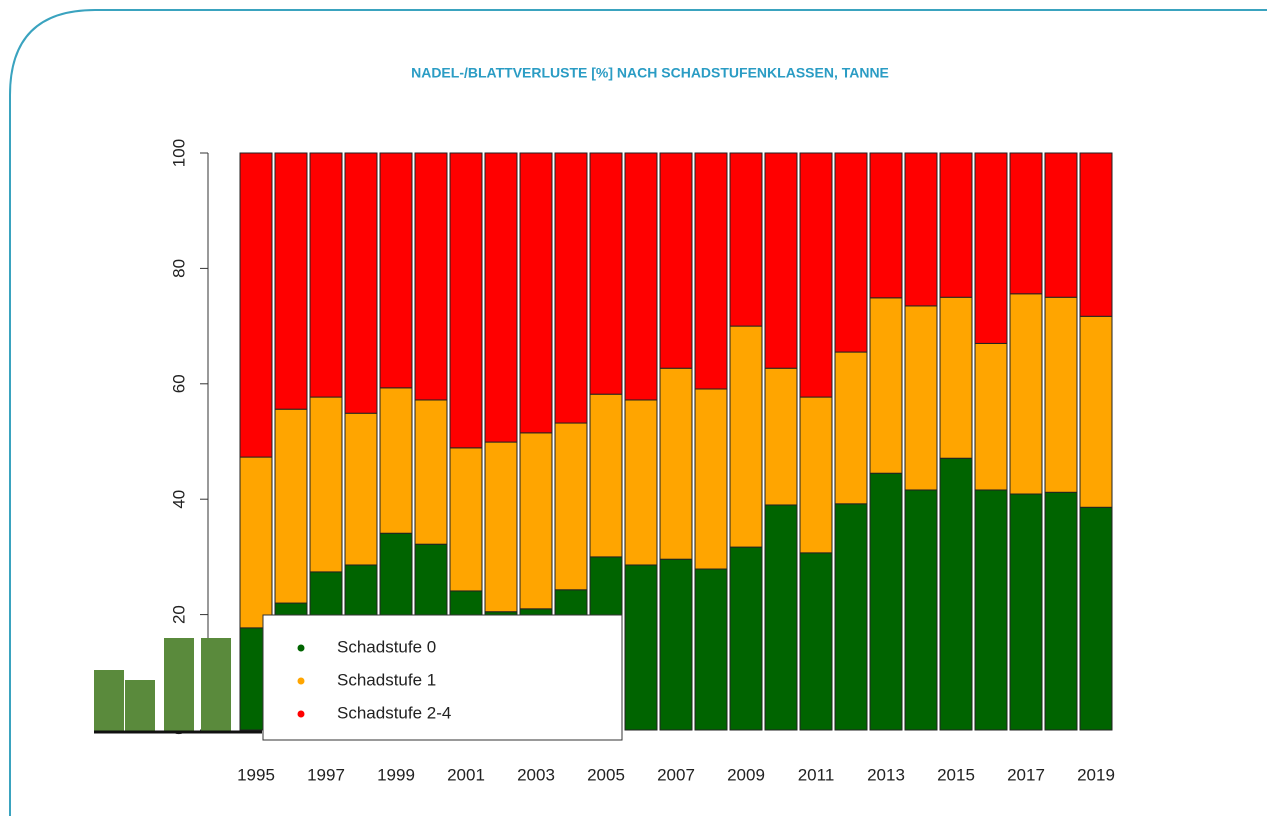 The height and width of the screenshot is (816, 1267). Describe the element at coordinates (178, 383) in the screenshot. I see `y-tick-label: 60` at that location.